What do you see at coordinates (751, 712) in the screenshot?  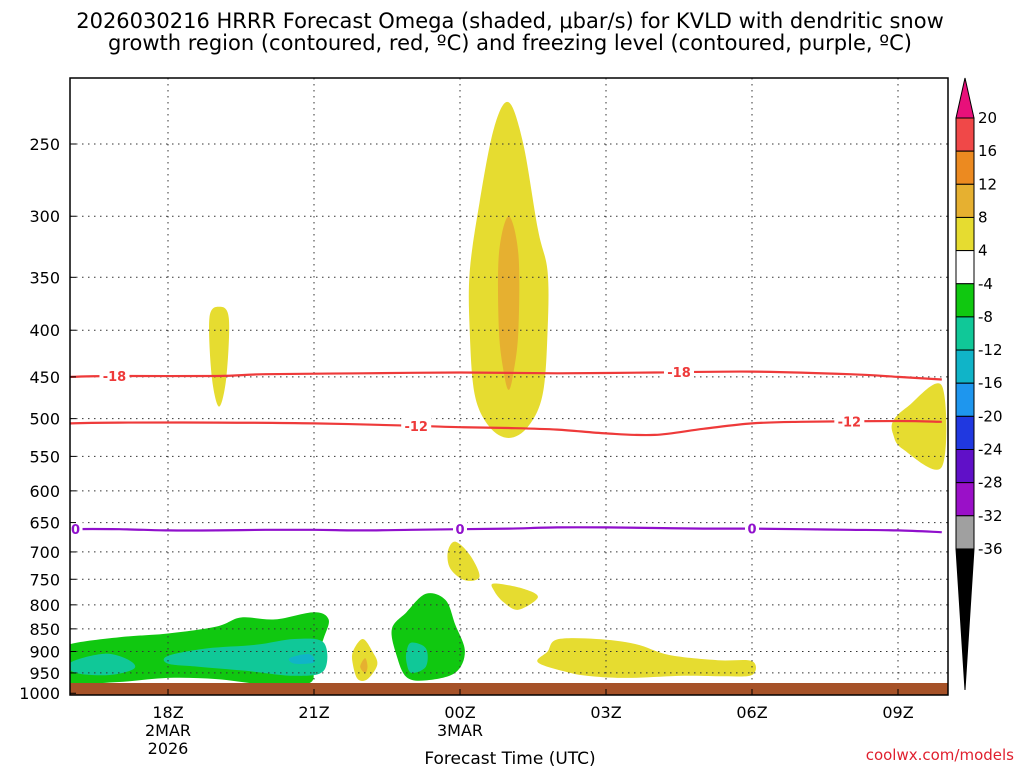 I see `x-tick-label-06Z: 06Z` at bounding box center [751, 712].